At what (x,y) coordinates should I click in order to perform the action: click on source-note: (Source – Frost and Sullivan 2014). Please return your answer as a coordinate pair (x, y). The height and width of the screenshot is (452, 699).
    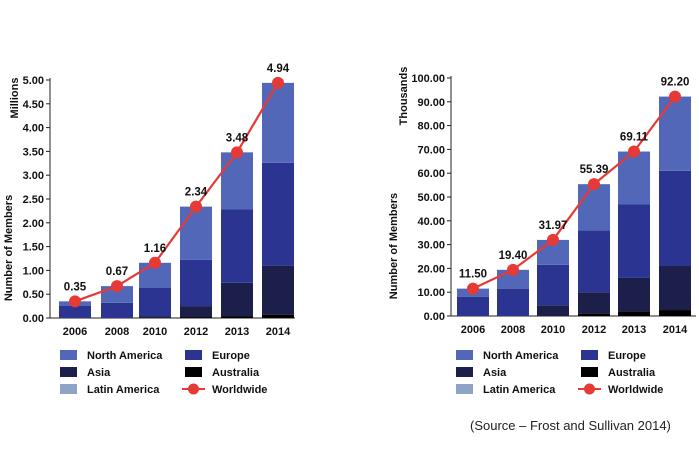
    Looking at the image, I should click on (570, 425).